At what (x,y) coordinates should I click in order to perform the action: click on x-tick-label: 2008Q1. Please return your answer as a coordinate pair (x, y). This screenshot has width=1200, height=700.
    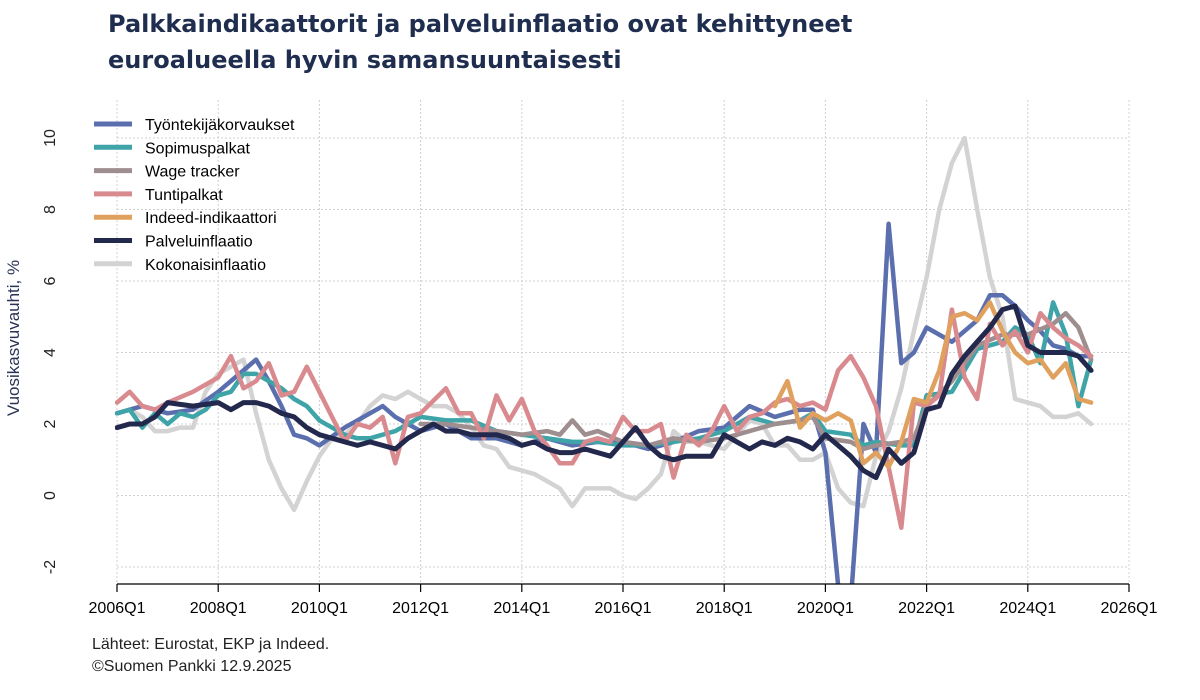
    Looking at the image, I should click on (218, 608).